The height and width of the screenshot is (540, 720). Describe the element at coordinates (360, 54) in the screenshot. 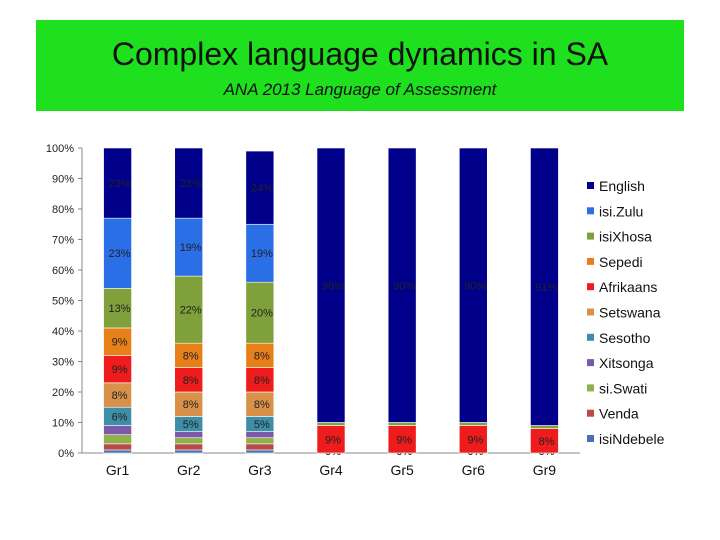

I see `chart-title: Complex language dynamics in SA` at that location.